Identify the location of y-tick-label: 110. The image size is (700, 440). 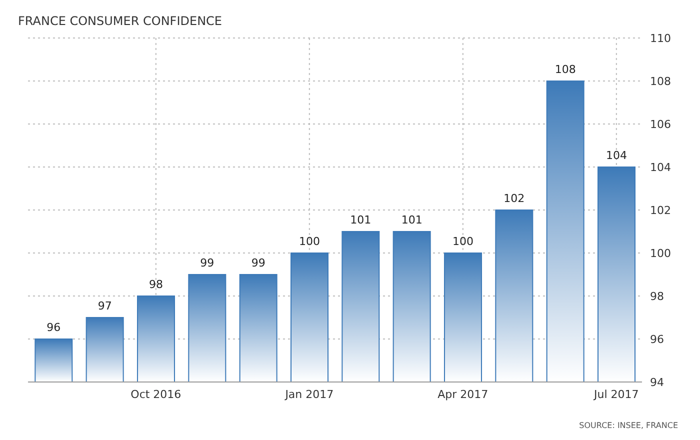
(660, 38).